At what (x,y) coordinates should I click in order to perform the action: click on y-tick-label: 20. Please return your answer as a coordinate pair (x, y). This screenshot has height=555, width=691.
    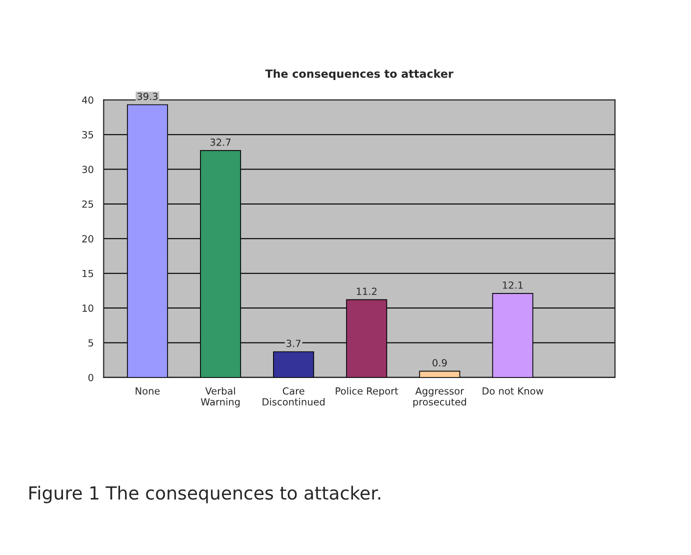
    Looking at the image, I should click on (88, 238).